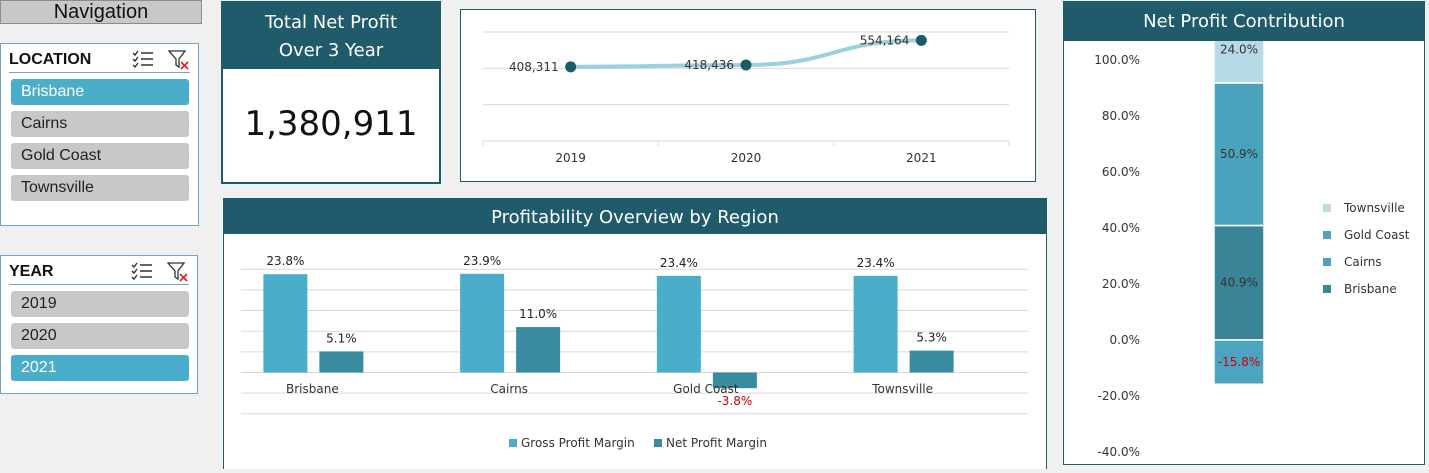  What do you see at coordinates (885, 40) in the screenshot?
I see `data-label-2021: 554,164` at bounding box center [885, 40].